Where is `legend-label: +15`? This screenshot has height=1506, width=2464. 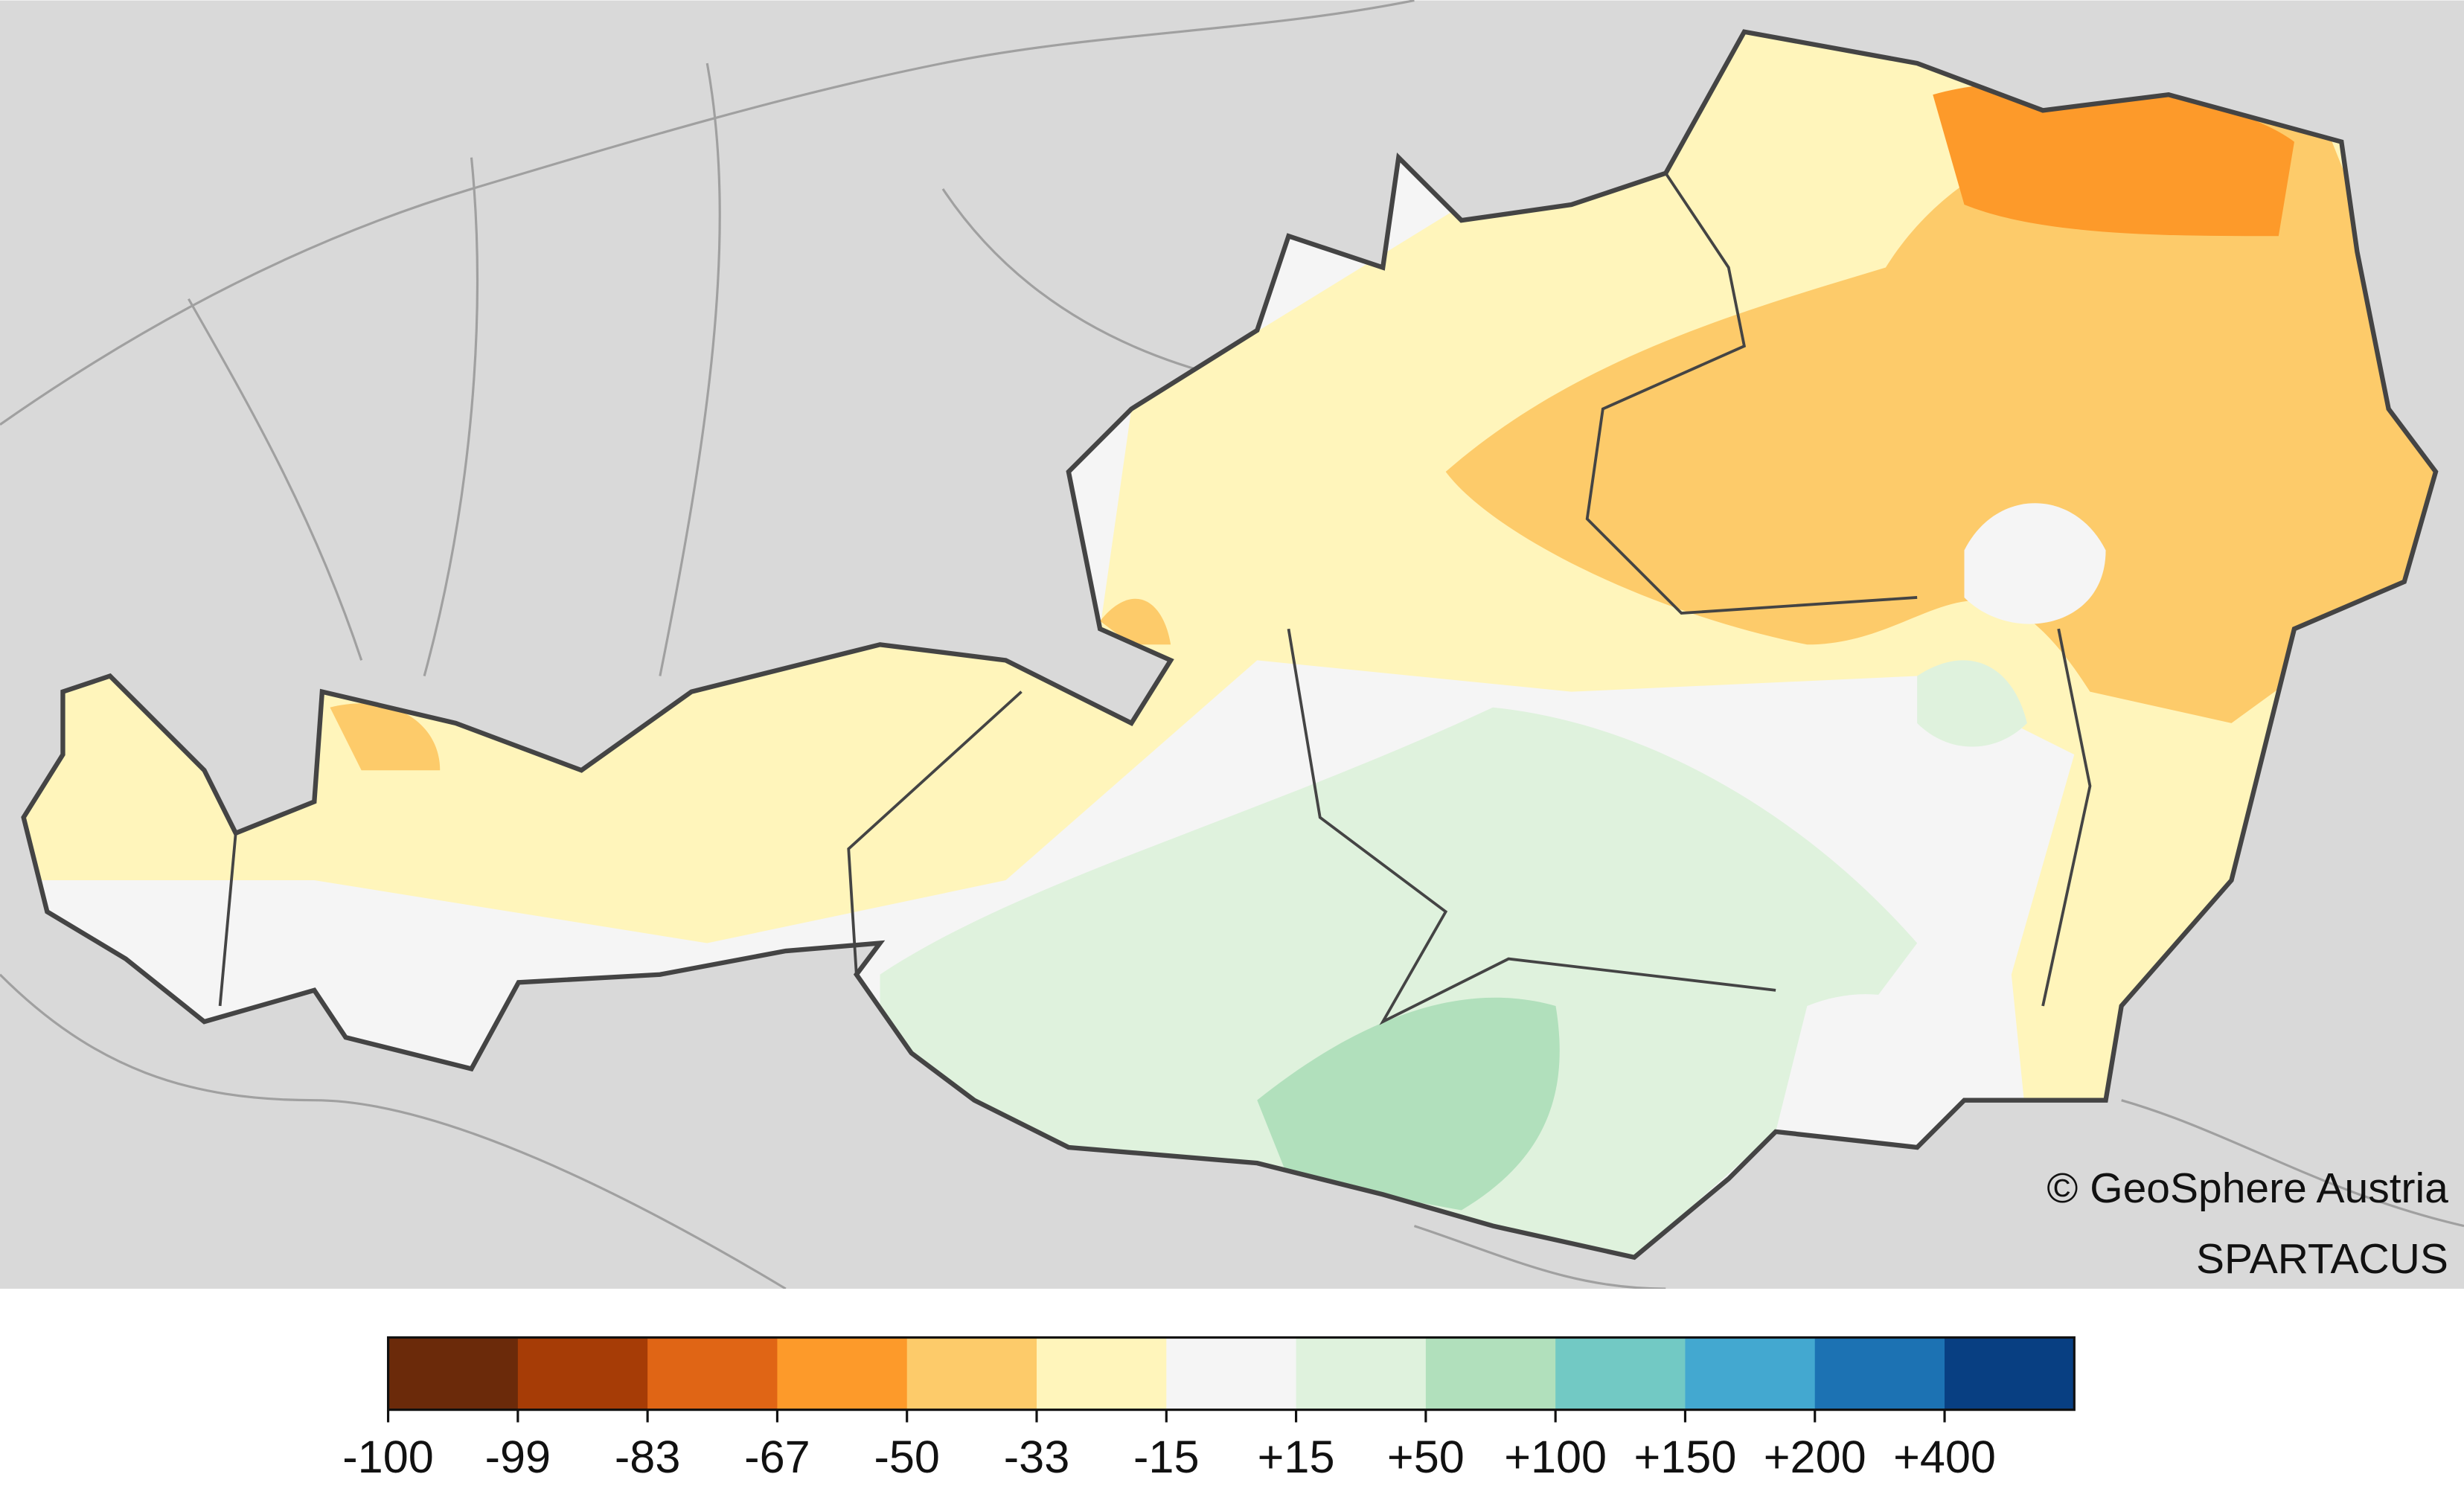 legend-label: +15 is located at coordinates (1296, 1457).